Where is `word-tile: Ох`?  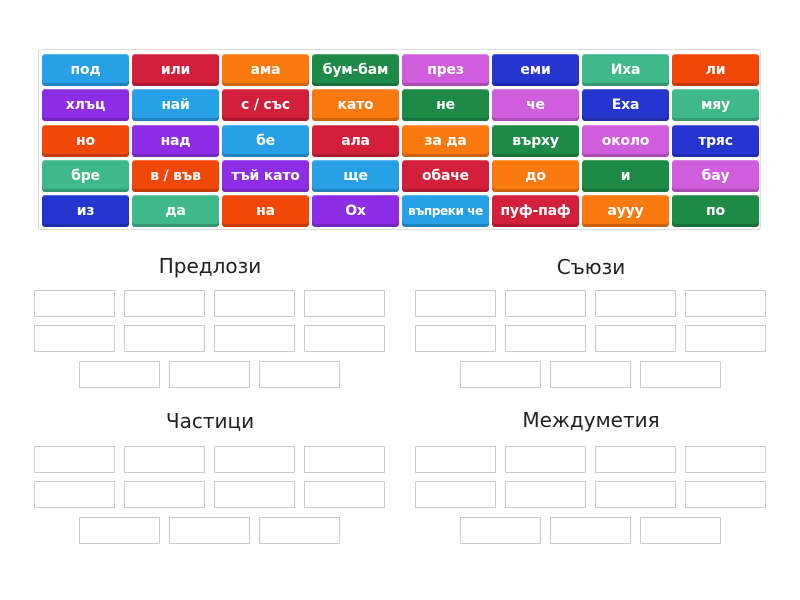 word-tile: Ох is located at coordinates (355, 211).